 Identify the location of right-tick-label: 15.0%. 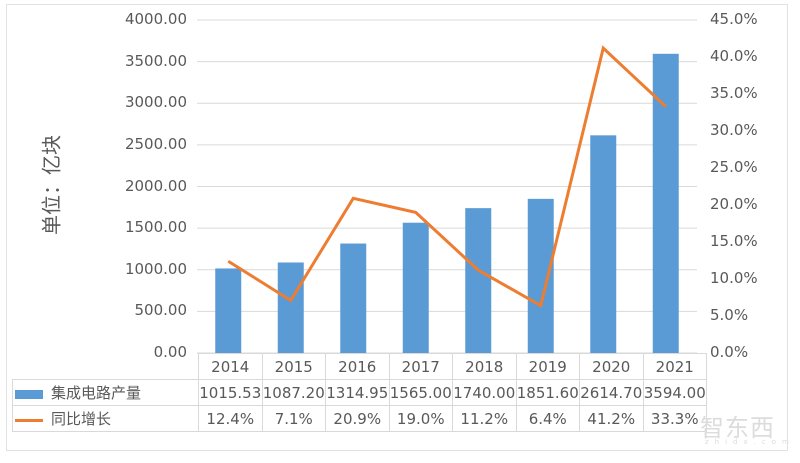
(734, 241).